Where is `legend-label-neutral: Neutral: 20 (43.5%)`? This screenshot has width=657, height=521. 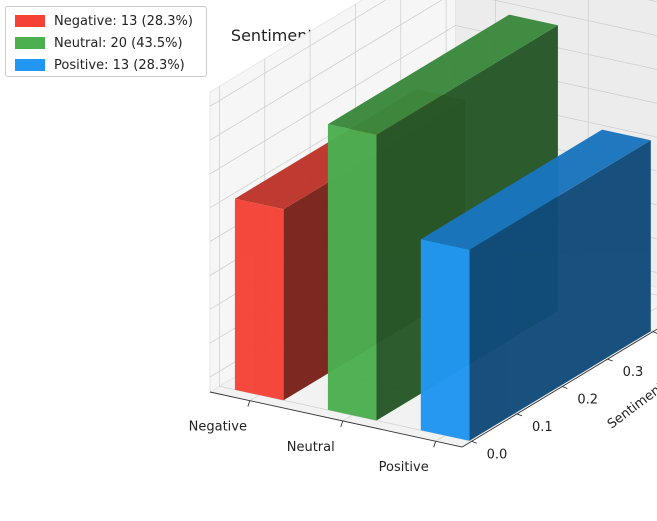
legend-label-neutral: Neutral: 20 (43.5%) is located at coordinates (118, 43).